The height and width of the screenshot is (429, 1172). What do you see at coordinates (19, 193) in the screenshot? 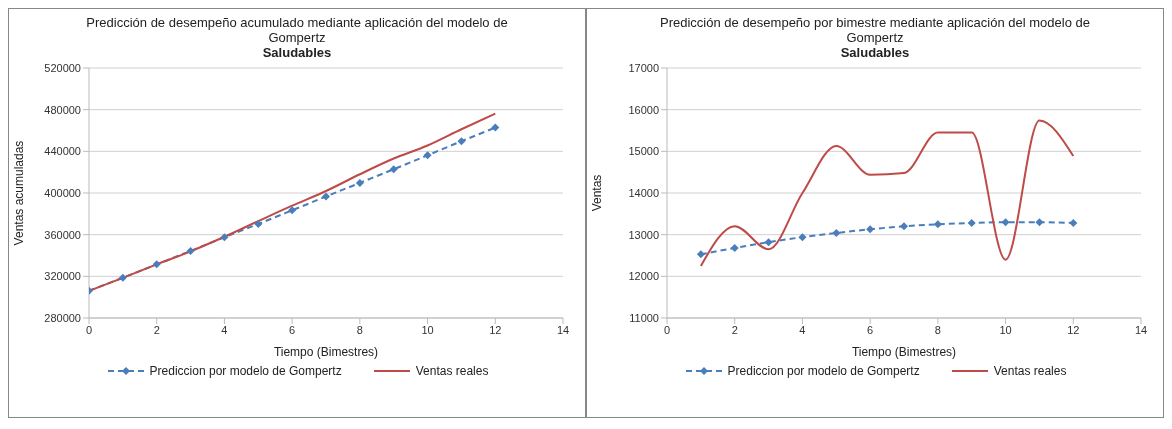
I see `y-axis-title: Ventas acumuladas` at bounding box center [19, 193].